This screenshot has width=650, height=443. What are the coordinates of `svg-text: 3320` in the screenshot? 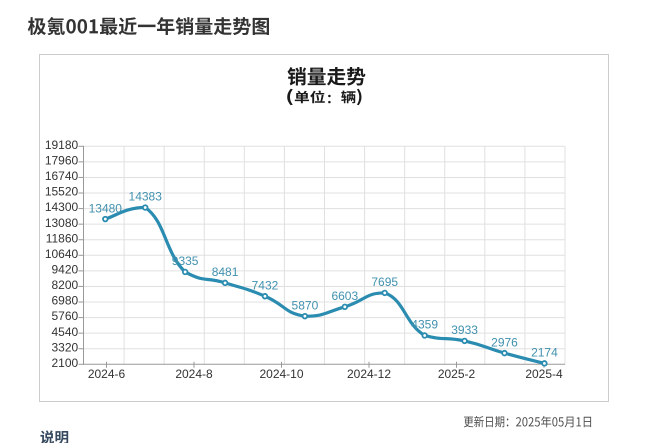 It's located at (64, 347).